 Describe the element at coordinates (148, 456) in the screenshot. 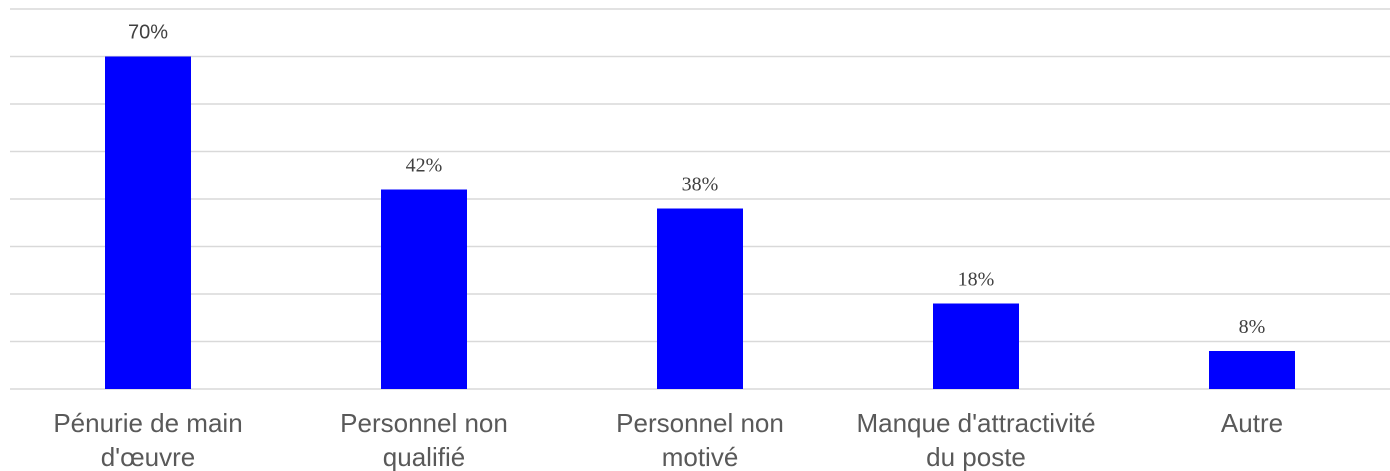

I see `category-label-line: d'œuvre` at that location.